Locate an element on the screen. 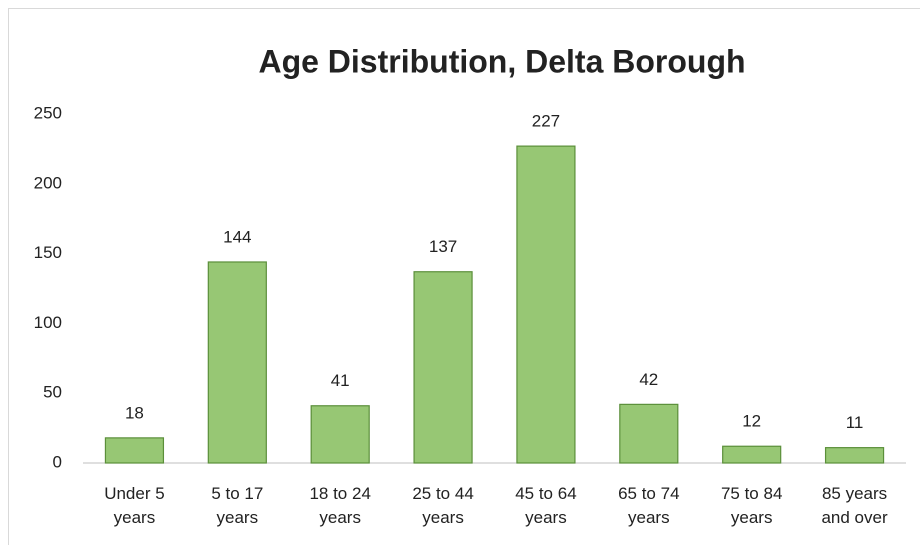 Image resolution: width=922 pixels, height=546 pixels. x-tick-label: 65 to 74 years is located at coordinates (649, 505).